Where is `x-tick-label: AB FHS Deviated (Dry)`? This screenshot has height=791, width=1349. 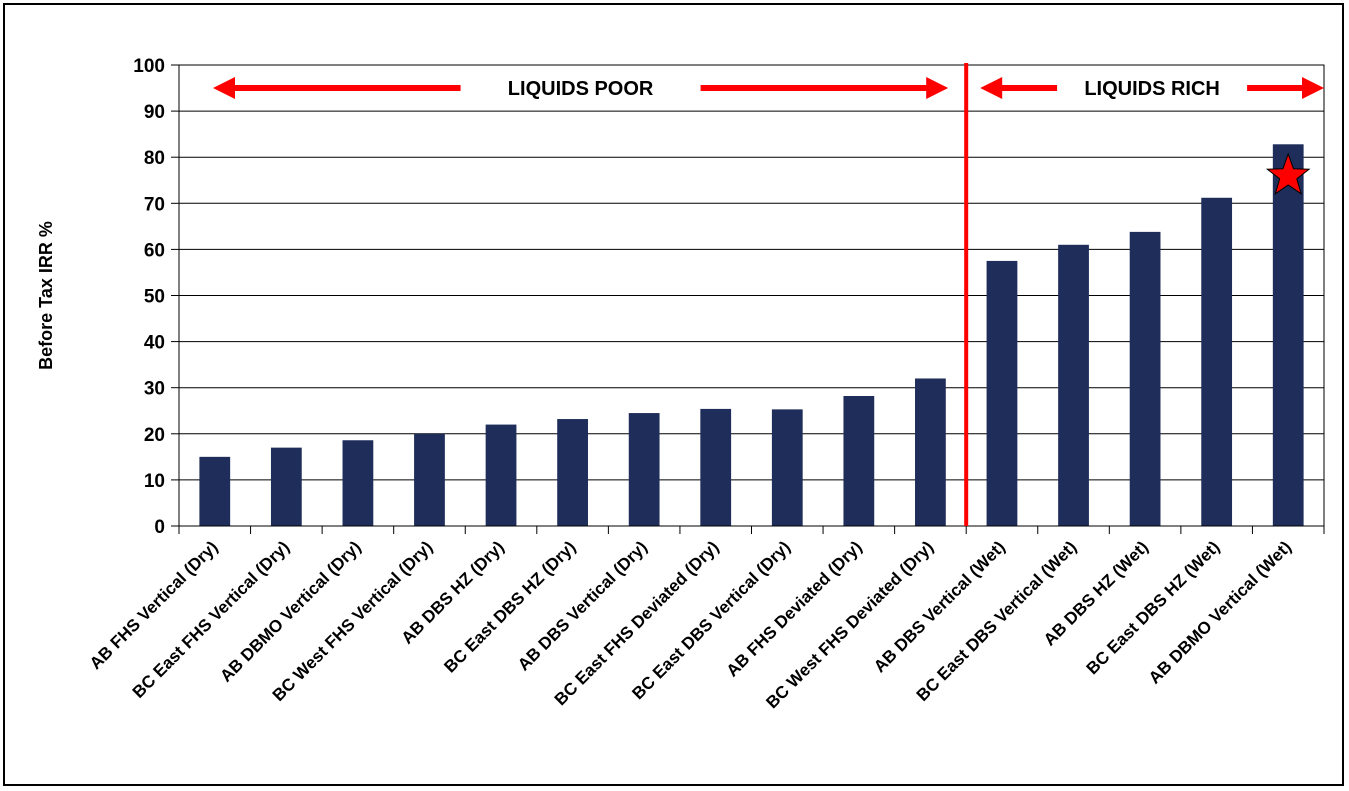 x-tick-label: AB FHS Deviated (Dry) is located at coordinates (794, 608).